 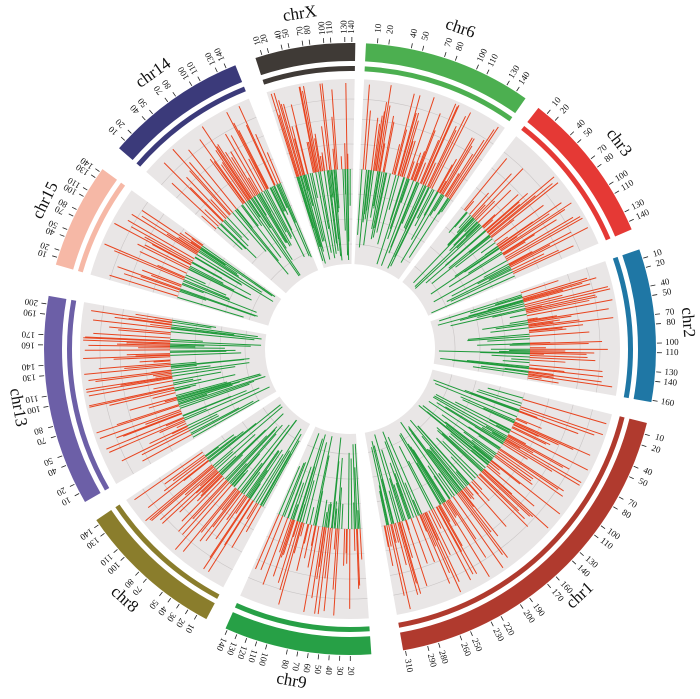 What do you see at coordinates (42, 253) in the screenshot?
I see `tick-label-chr15: 10` at bounding box center [42, 253].